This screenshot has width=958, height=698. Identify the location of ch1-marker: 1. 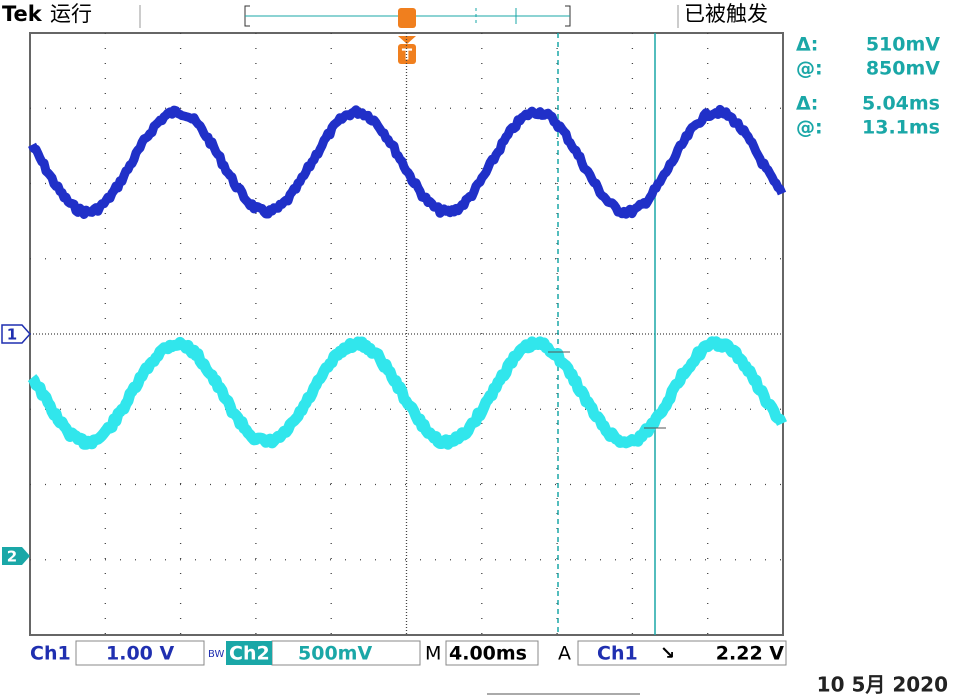
(12, 335).